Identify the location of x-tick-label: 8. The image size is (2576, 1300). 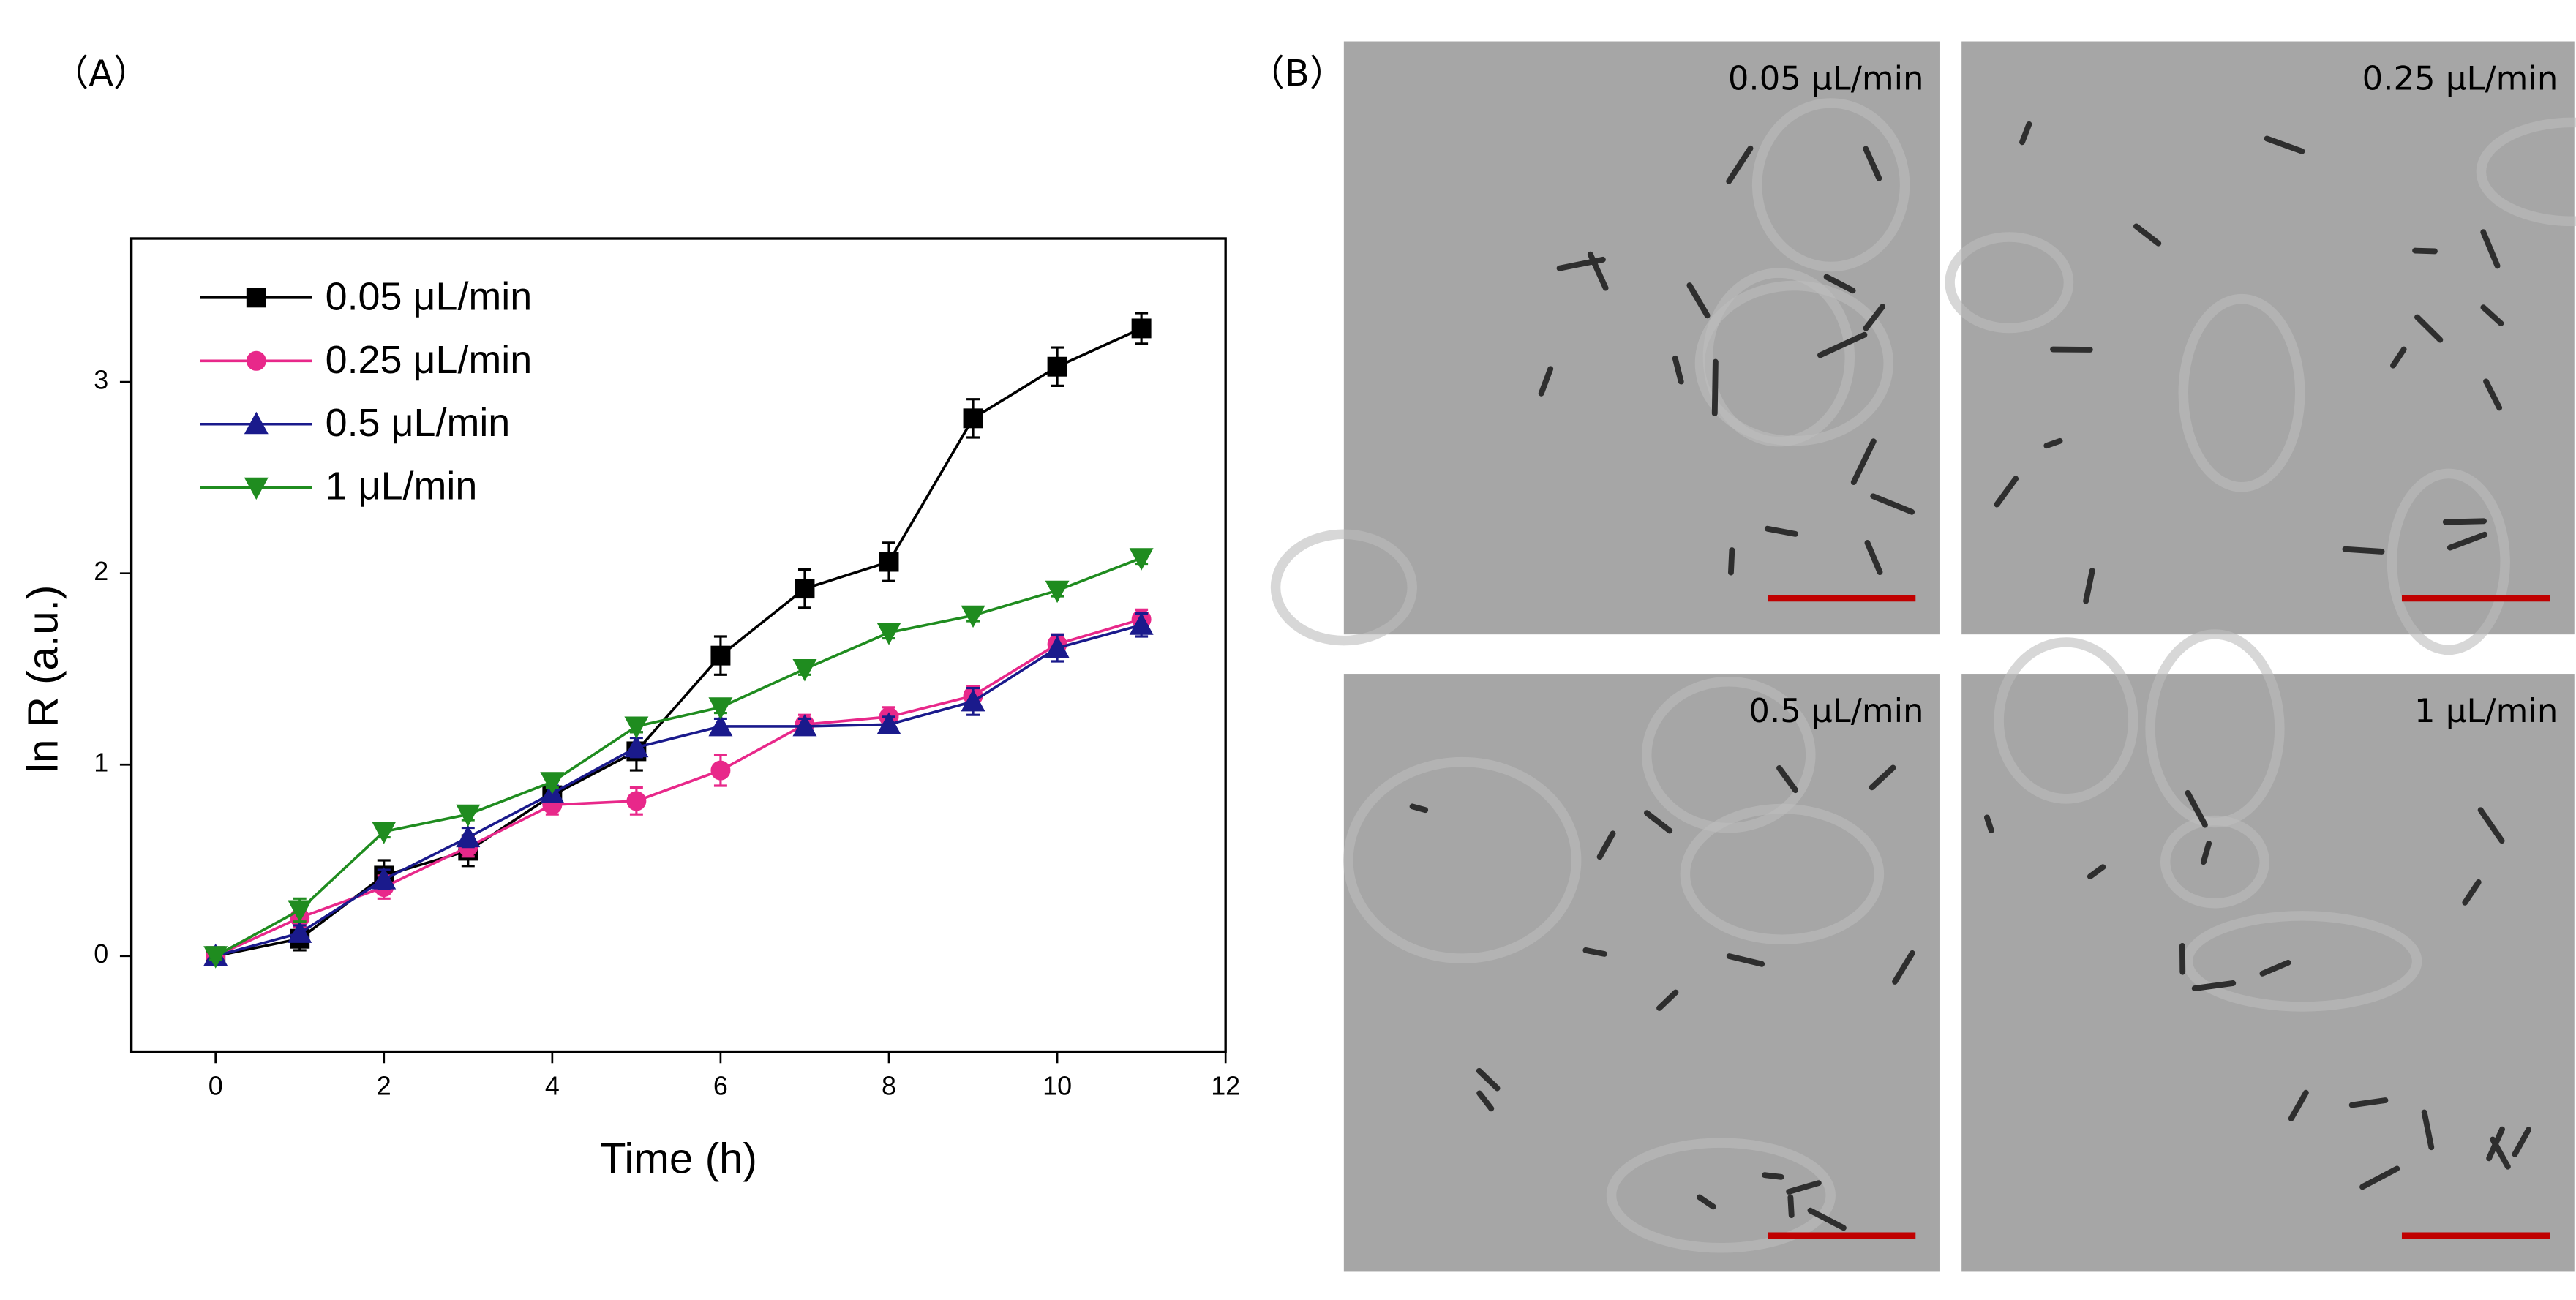
(889, 1085).